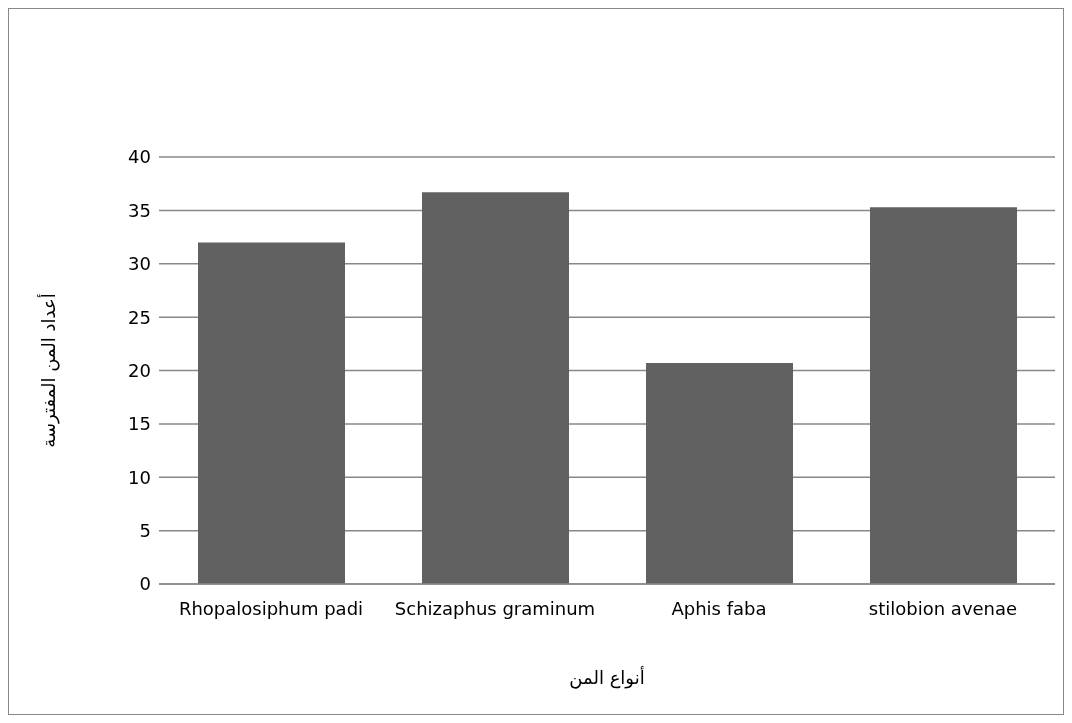  Describe the element at coordinates (139, 317) in the screenshot. I see `y-tick-label: 25` at that location.